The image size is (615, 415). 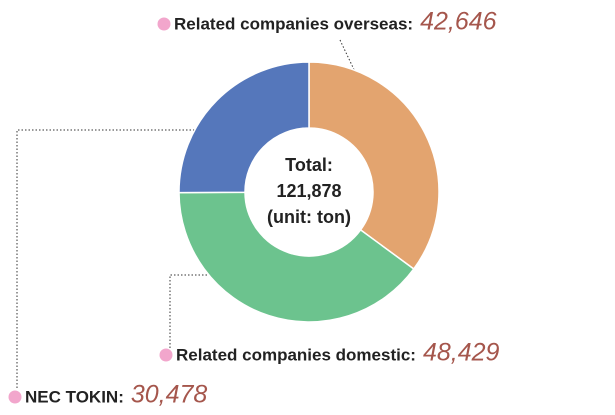 What do you see at coordinates (296, 354) in the screenshot?
I see `category-label: Related companies domestic:` at bounding box center [296, 354].